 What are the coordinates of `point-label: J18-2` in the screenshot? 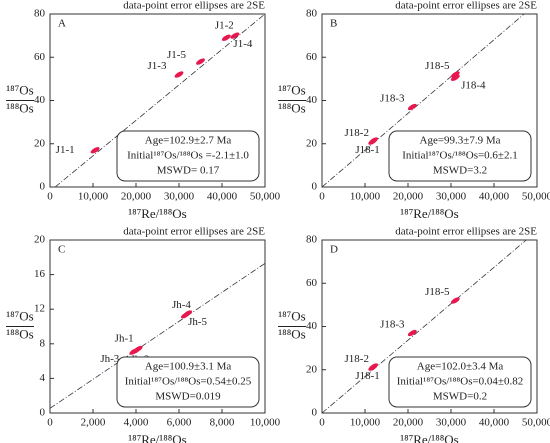 It's located at (357, 359).